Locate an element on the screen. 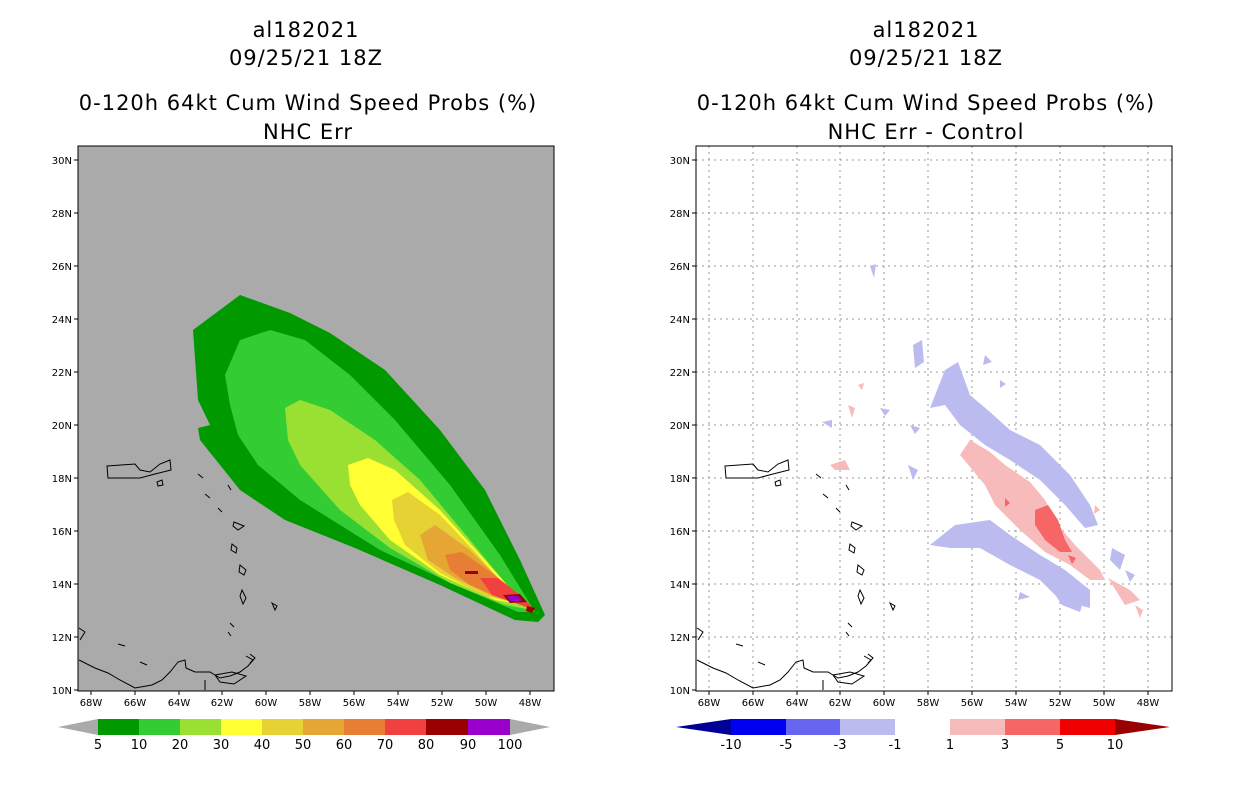 The image size is (1236, 800). left-lon-label: 50W is located at coordinates (486, 703).